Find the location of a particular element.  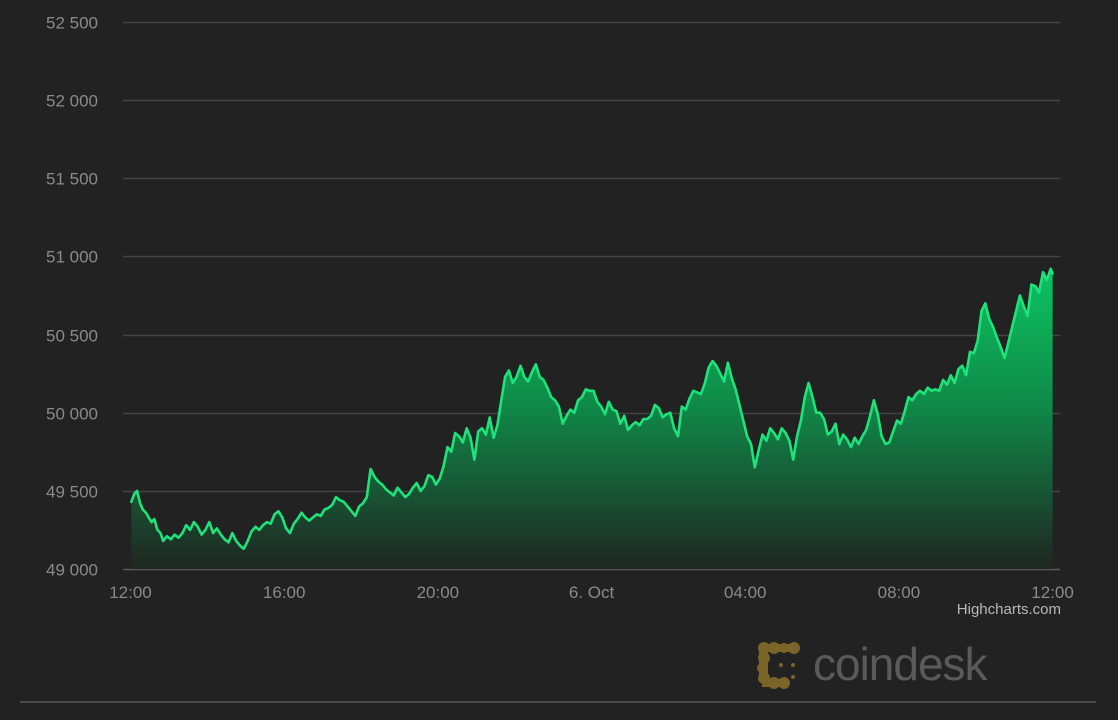

coindesk-logo-icon is located at coordinates (778, 665).